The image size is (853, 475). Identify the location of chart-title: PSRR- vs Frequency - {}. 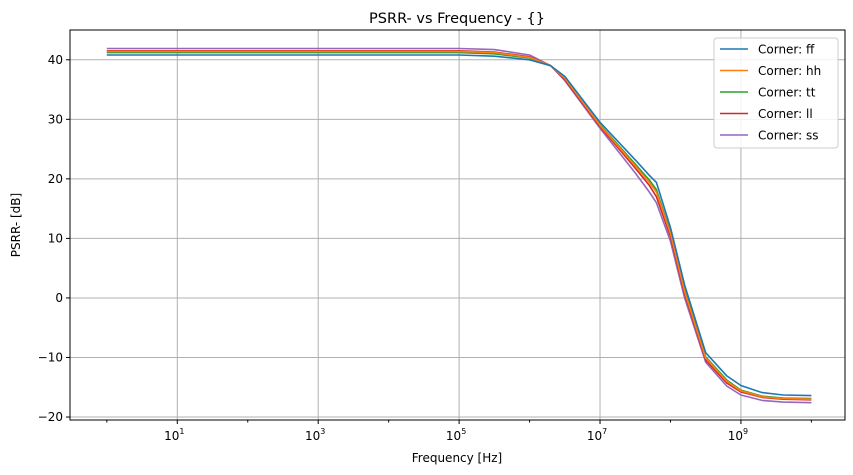
(457, 19).